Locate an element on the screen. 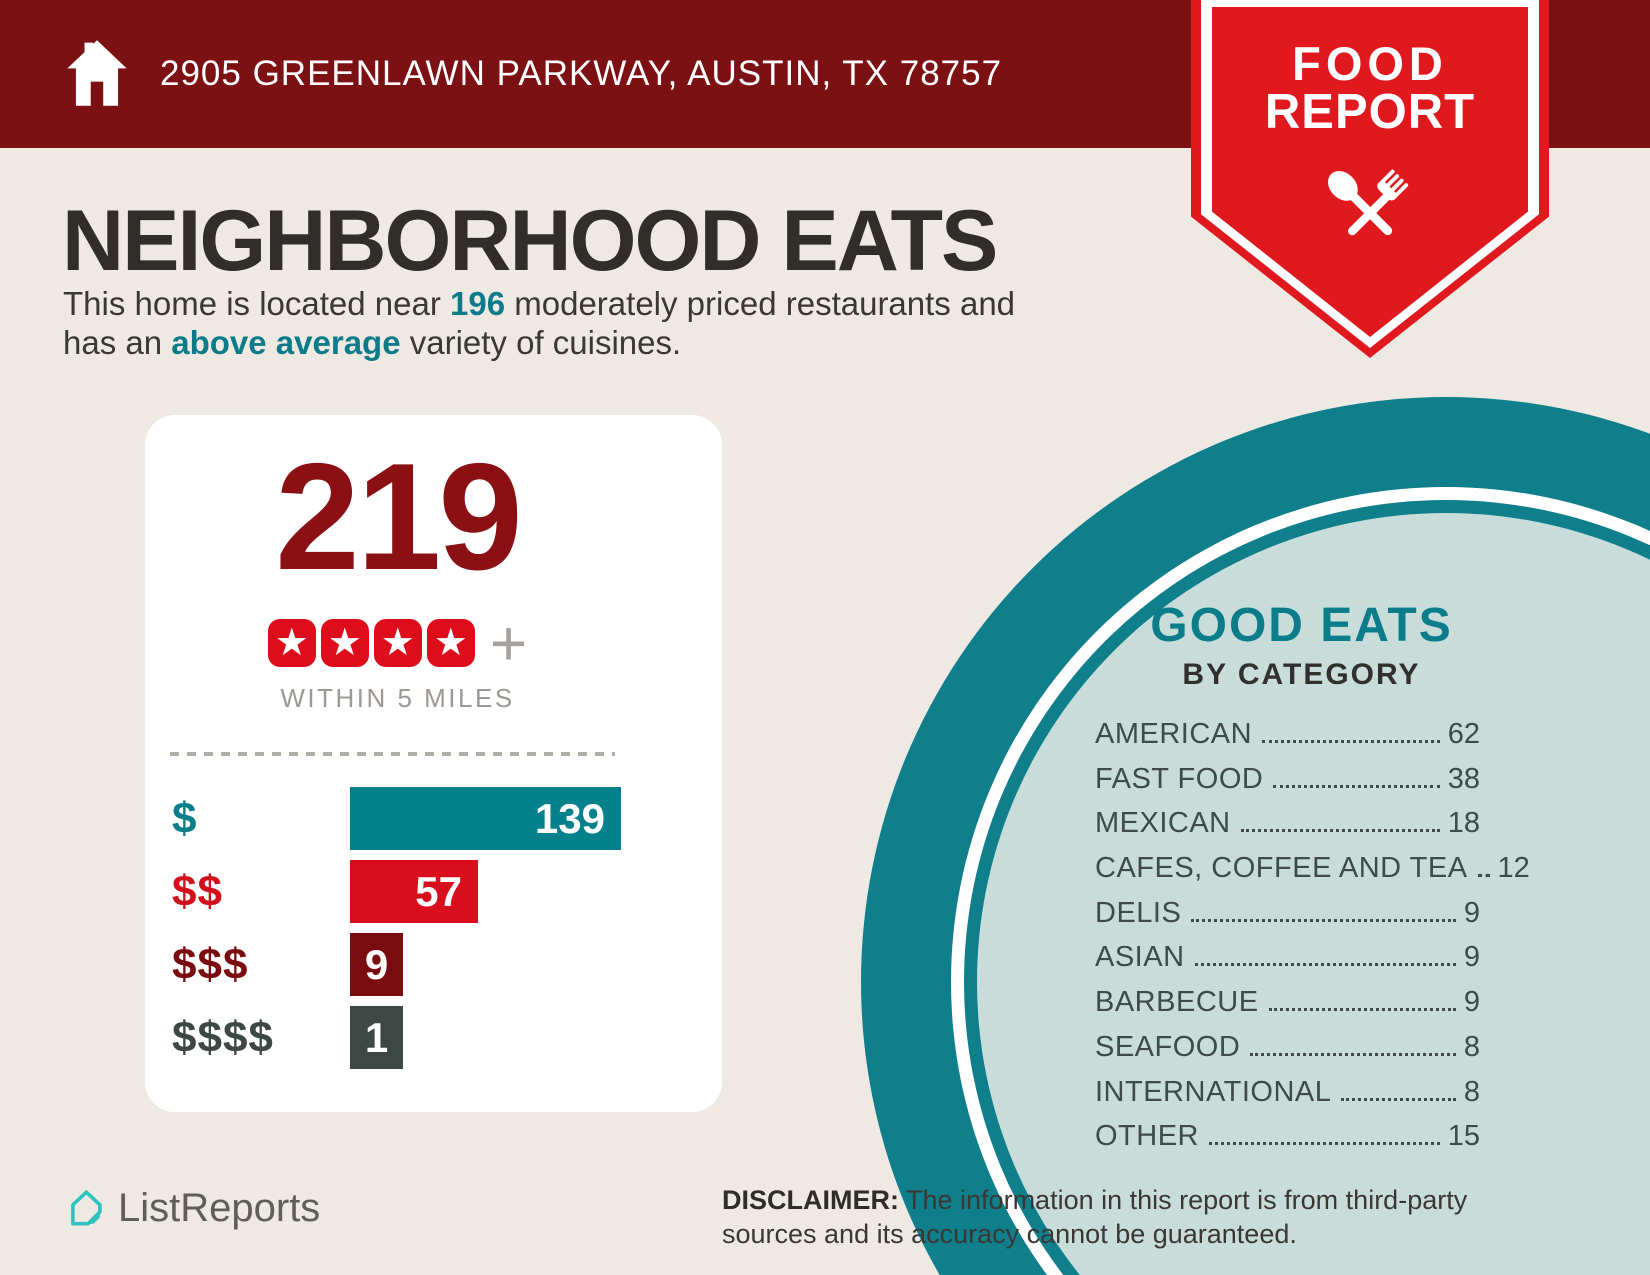 The width and height of the screenshot is (1650, 1275). ribbon-title-line2: REPORT is located at coordinates (1370, 112).